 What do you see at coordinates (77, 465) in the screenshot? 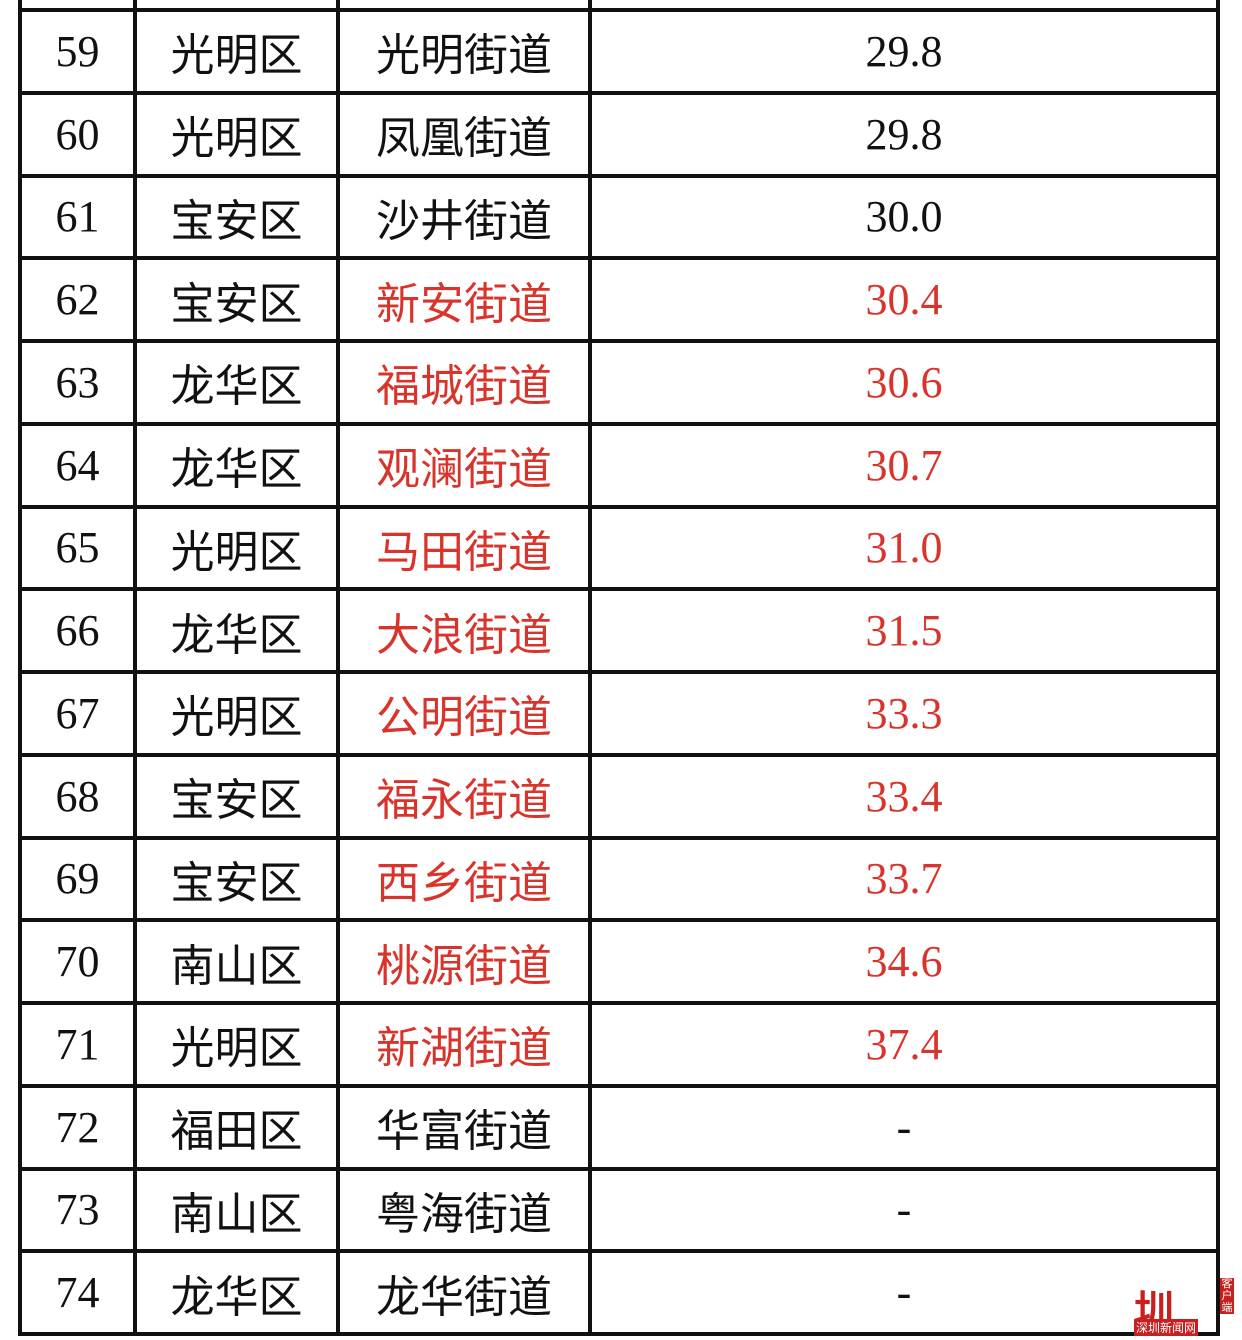
I see `table-cell: 64` at bounding box center [77, 465].